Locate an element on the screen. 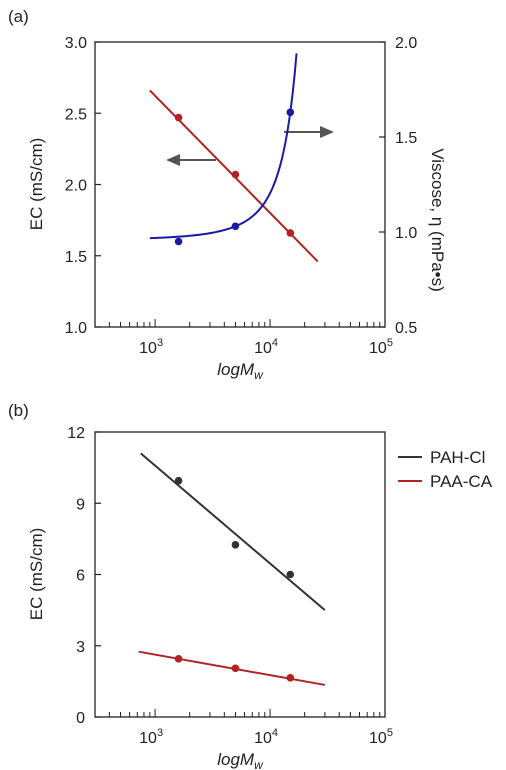 Image resolution: width=506 pixels, height=770 pixels. left-arrow-head is located at coordinates (173, 160).